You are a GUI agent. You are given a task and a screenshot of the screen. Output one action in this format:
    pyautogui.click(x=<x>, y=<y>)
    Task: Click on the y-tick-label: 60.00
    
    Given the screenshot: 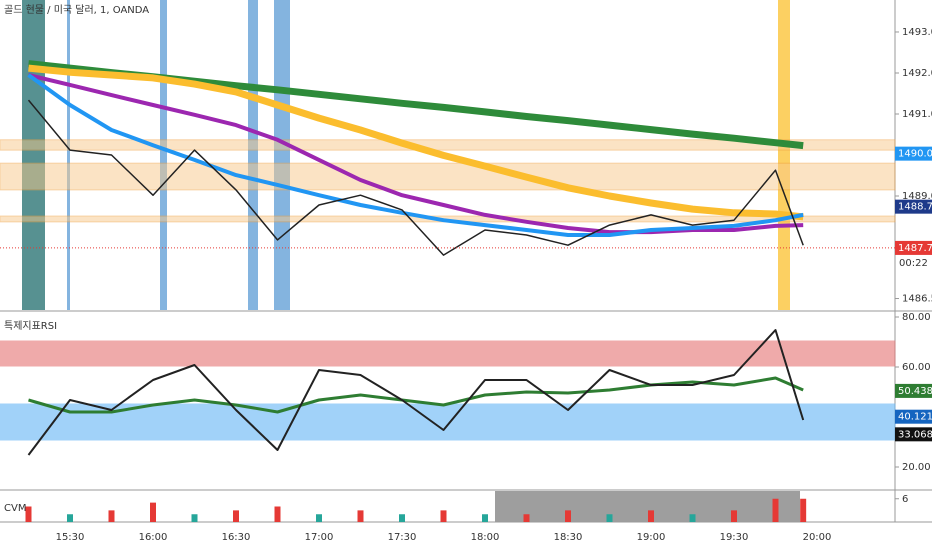 What is the action you would take?
    pyautogui.click(x=916, y=367)
    